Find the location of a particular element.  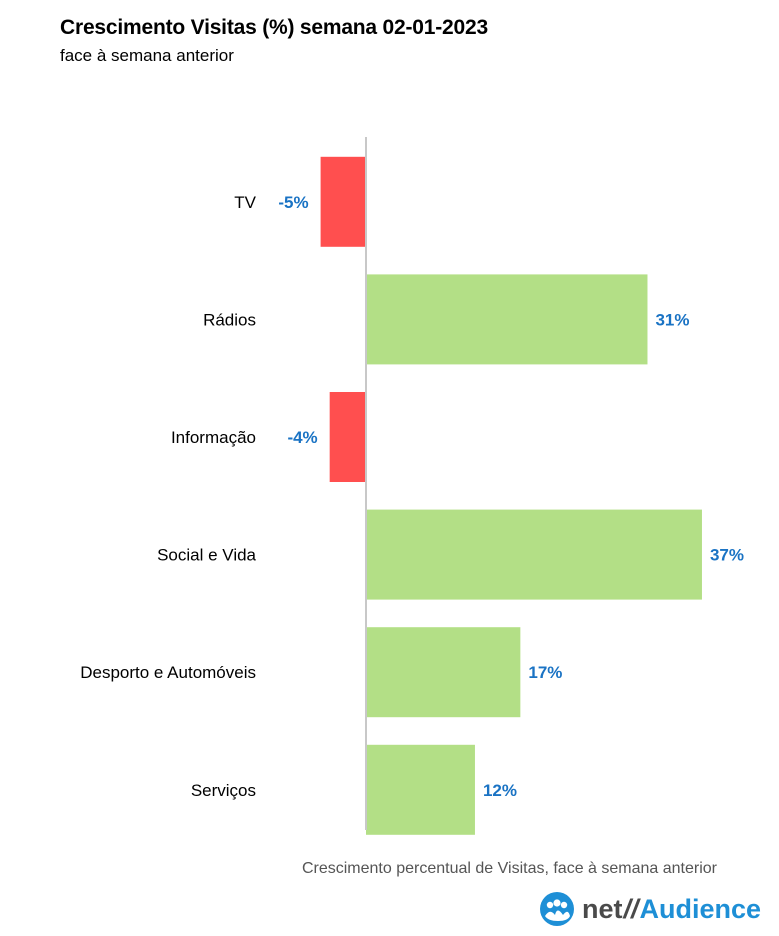

category-label: Social e Vida is located at coordinates (206, 555).